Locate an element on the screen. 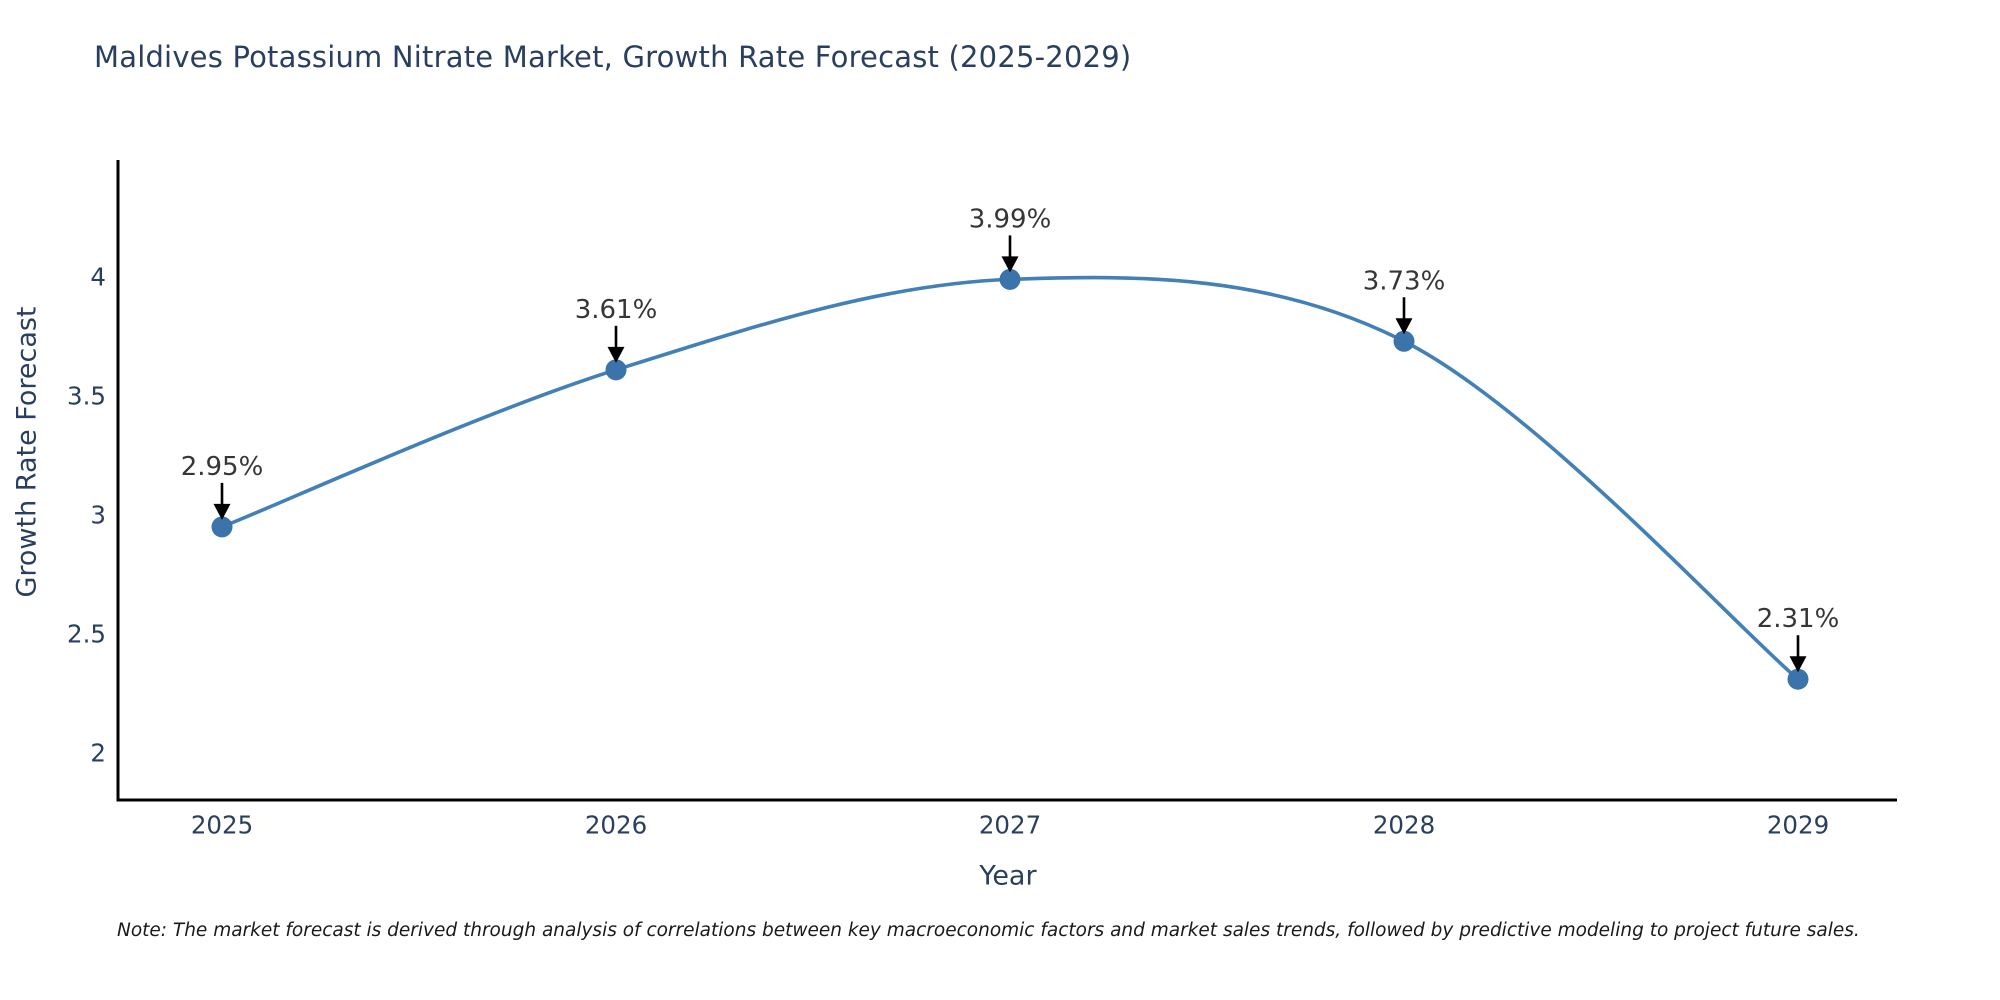  annotation-label: 2.31% is located at coordinates (1798, 619).